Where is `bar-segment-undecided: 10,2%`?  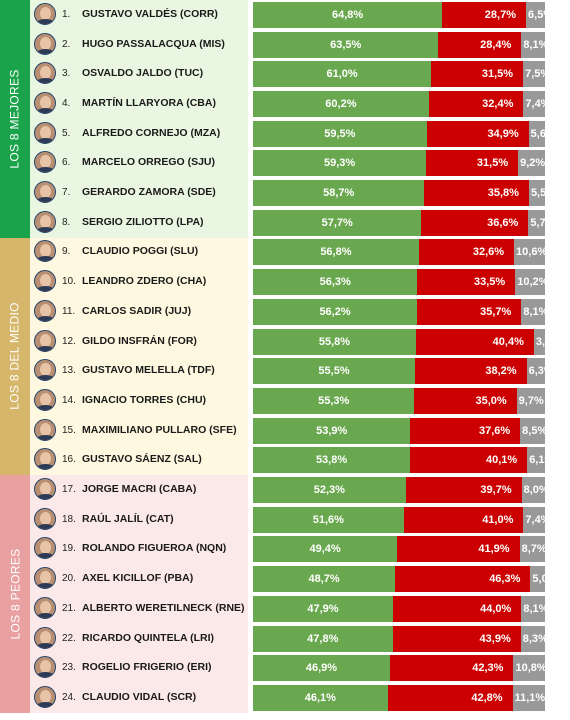
bar-segment-undecided: 10,2% is located at coordinates (530, 282).